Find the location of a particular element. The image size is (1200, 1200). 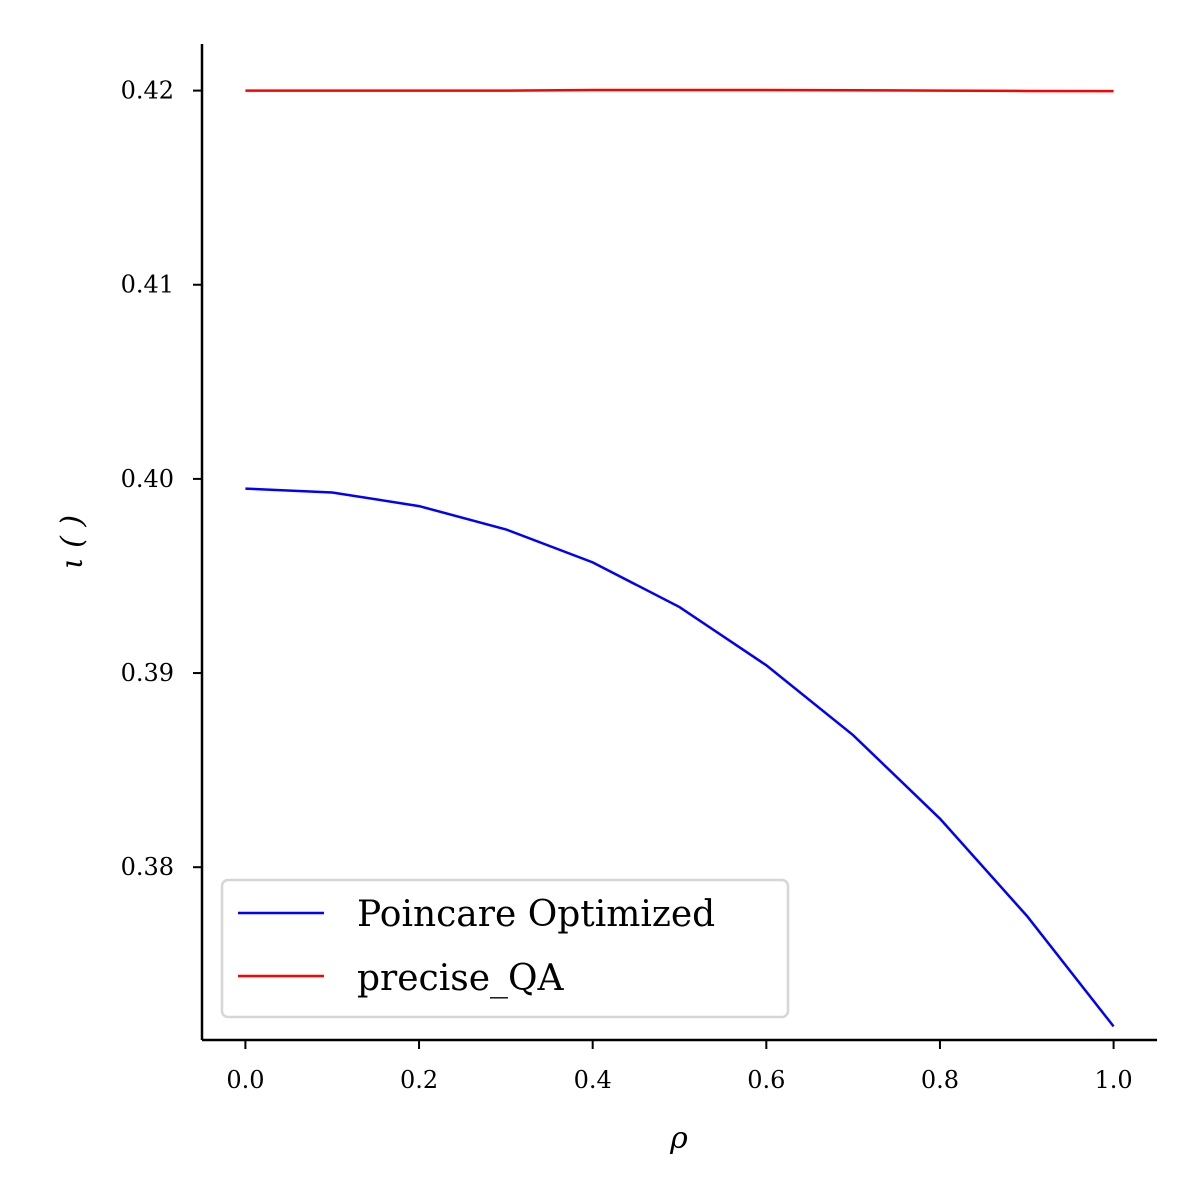

y-tick-label: 0.38 is located at coordinates (147, 867).